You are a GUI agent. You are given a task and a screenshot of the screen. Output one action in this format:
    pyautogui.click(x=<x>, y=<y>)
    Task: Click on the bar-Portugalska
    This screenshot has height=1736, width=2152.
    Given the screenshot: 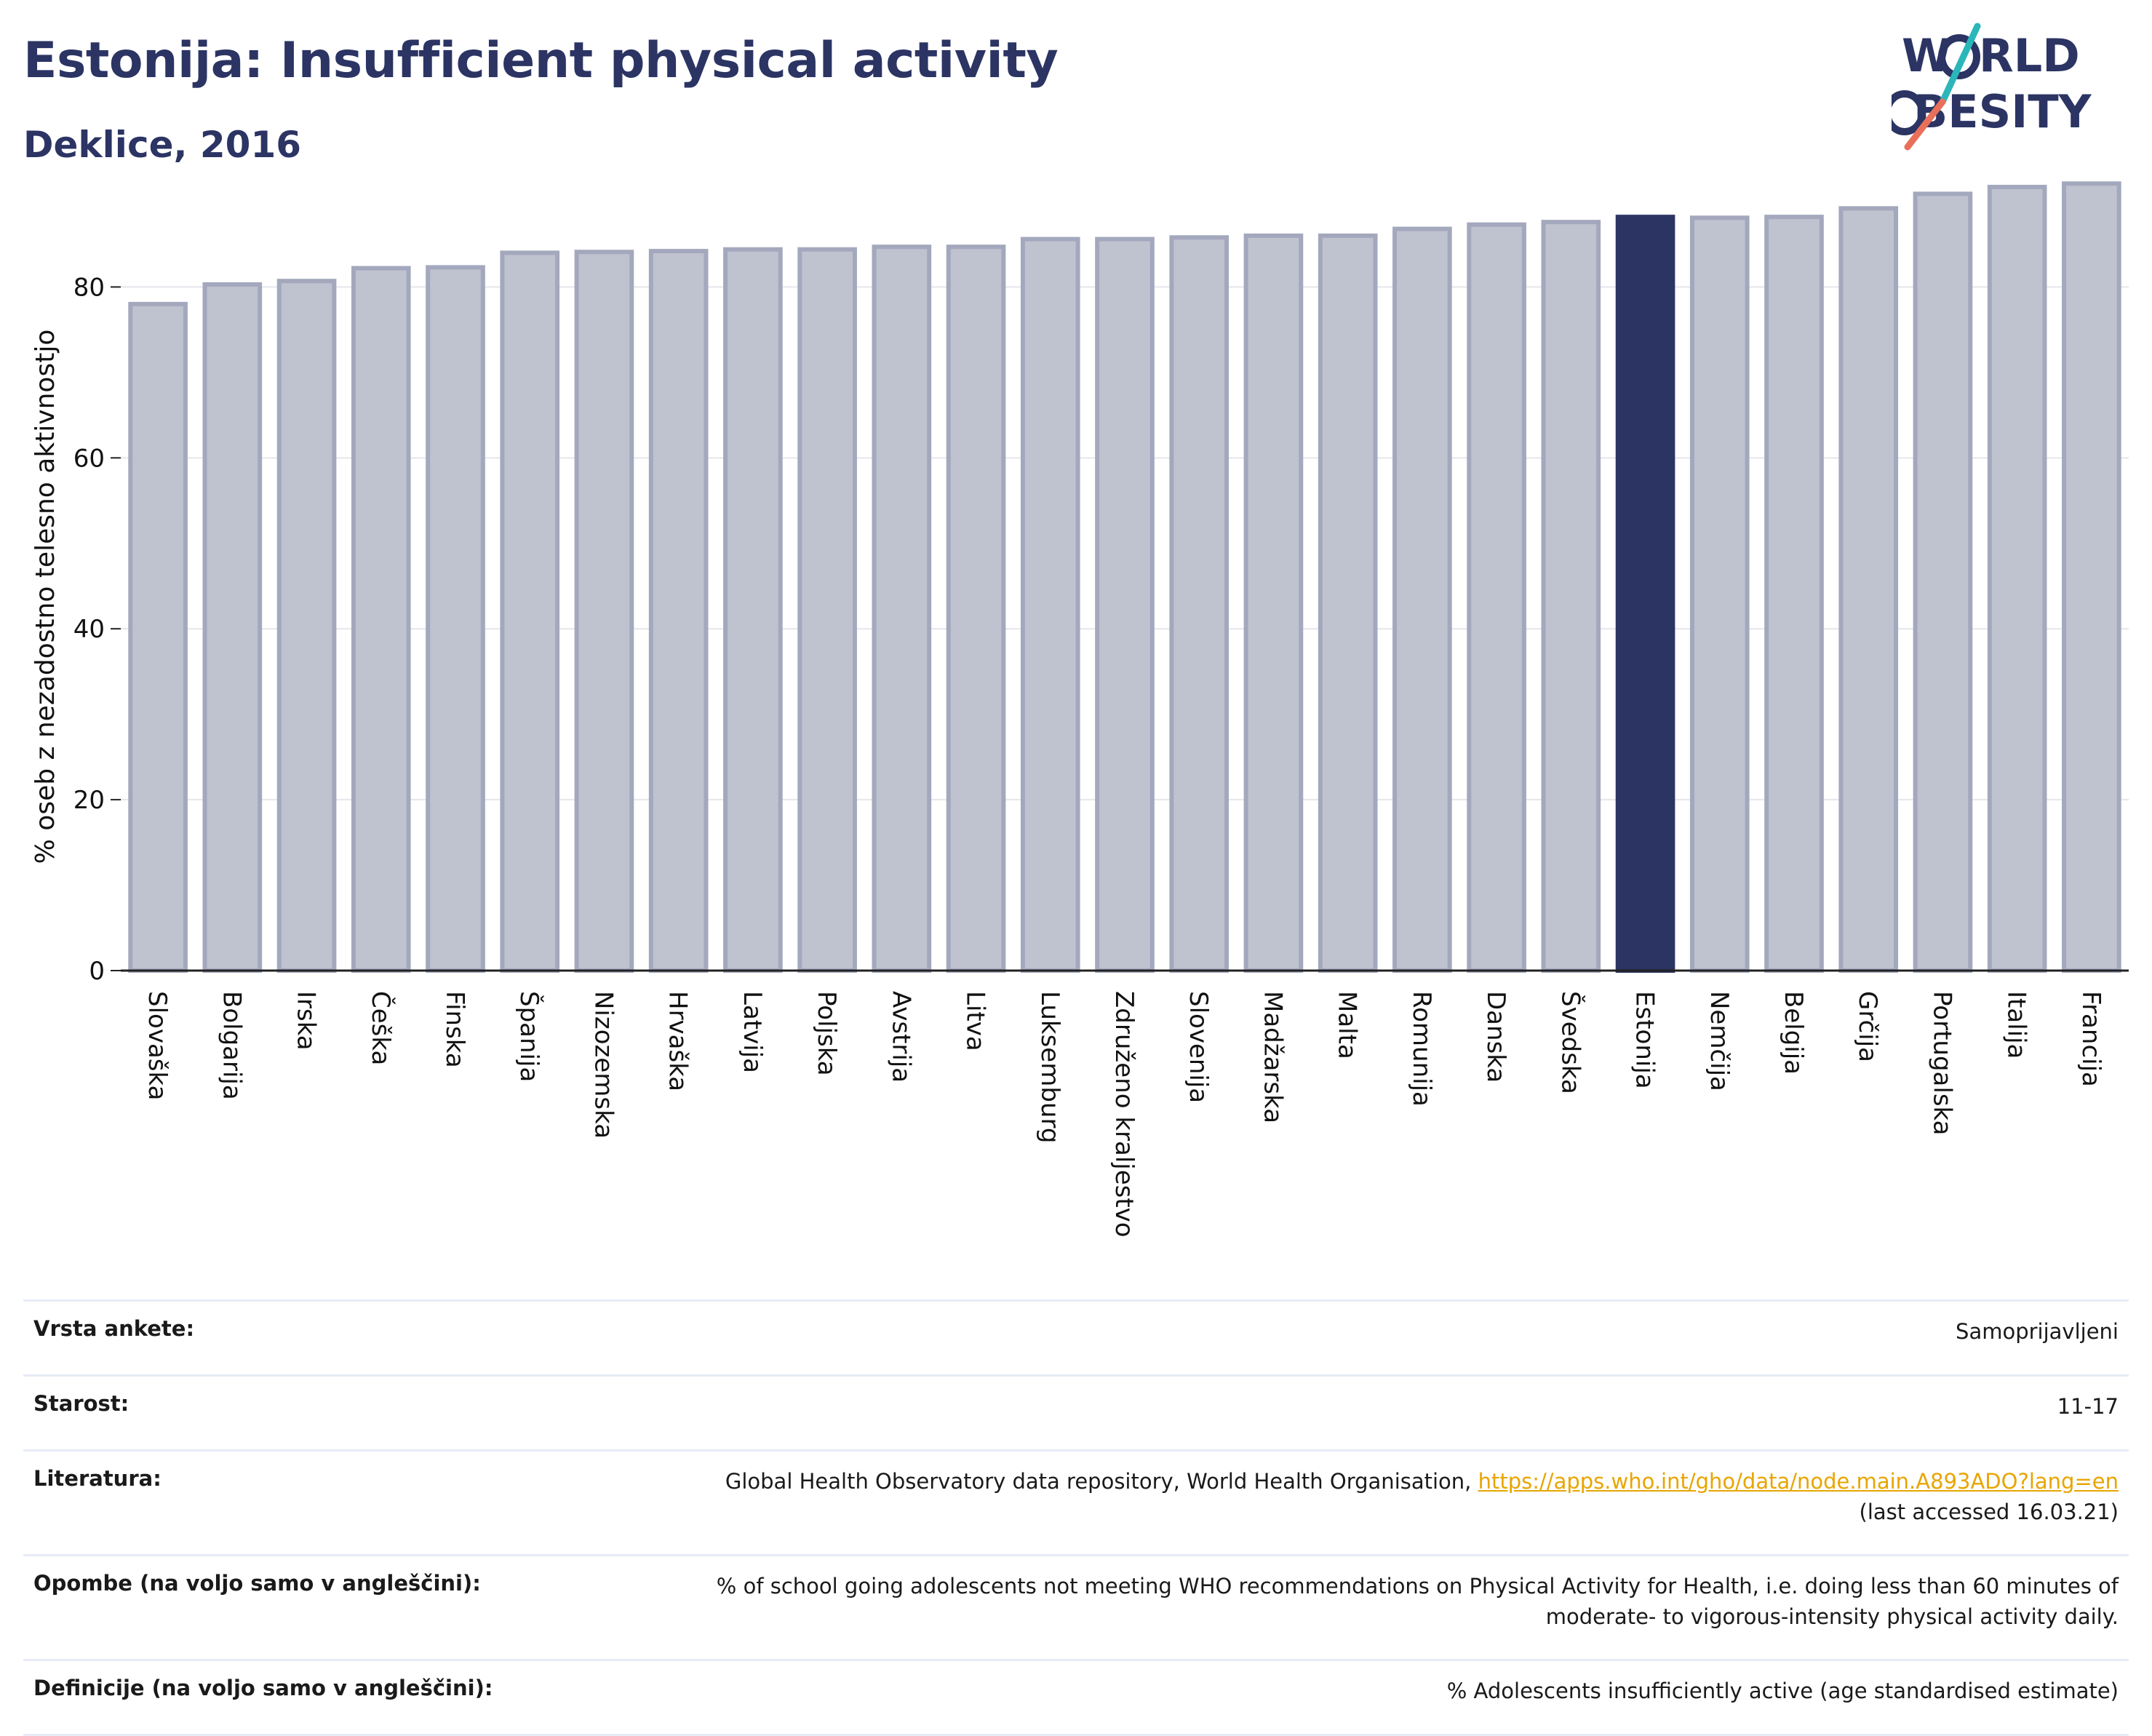 What is the action you would take?
    pyautogui.click(x=1943, y=582)
    